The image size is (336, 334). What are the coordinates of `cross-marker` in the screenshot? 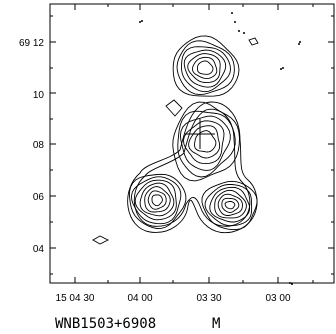 It's located at (200, 134).